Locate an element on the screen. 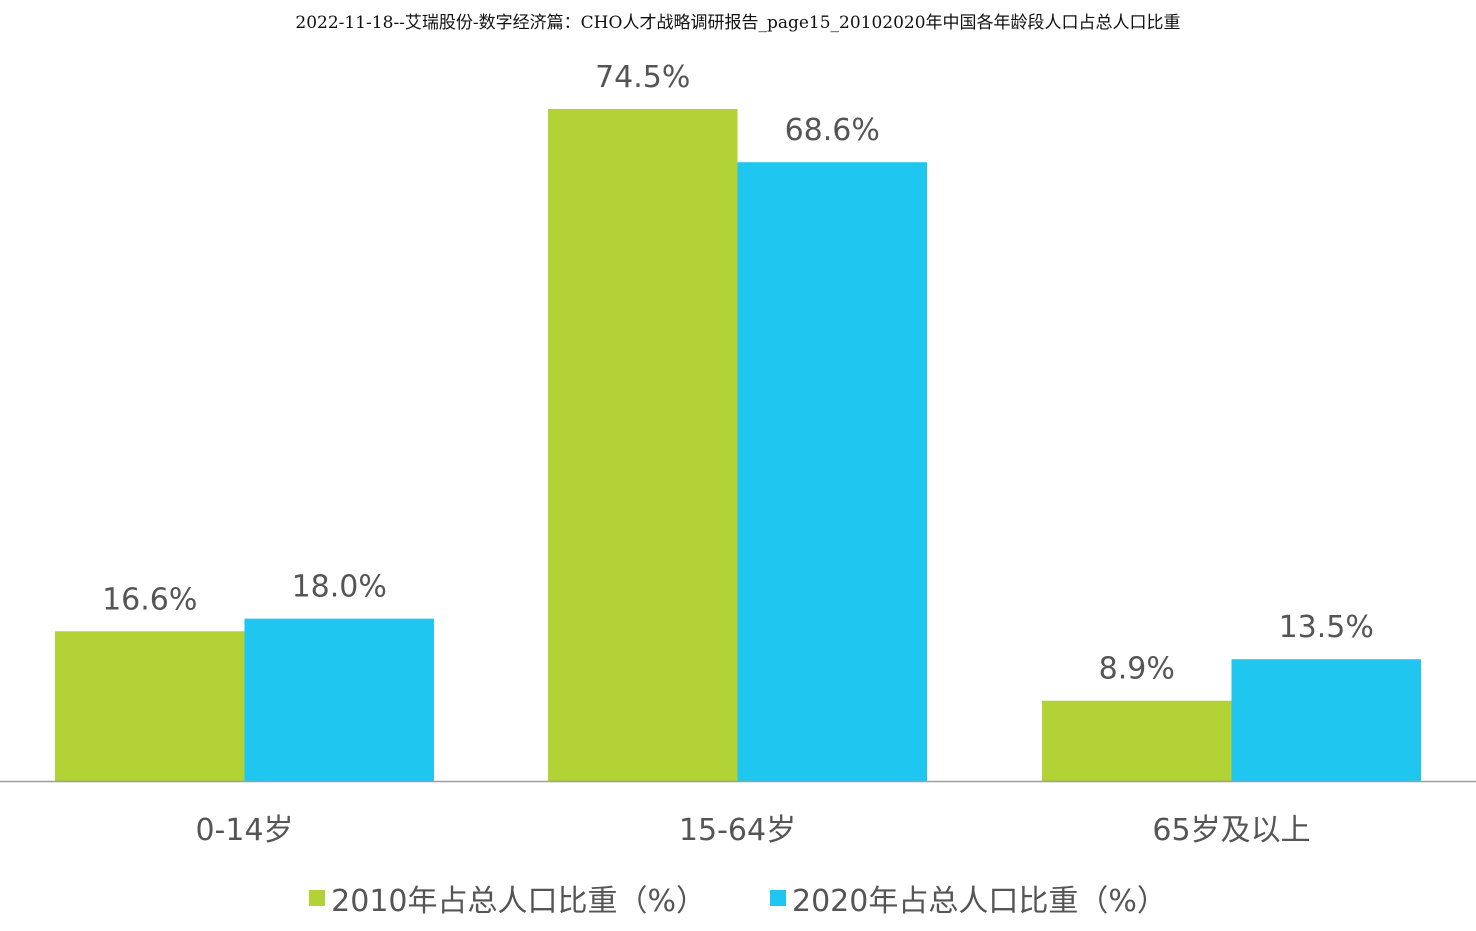 Image resolution: width=1476 pixels, height=931 pixels. bar-s1-c0 is located at coordinates (339, 699).